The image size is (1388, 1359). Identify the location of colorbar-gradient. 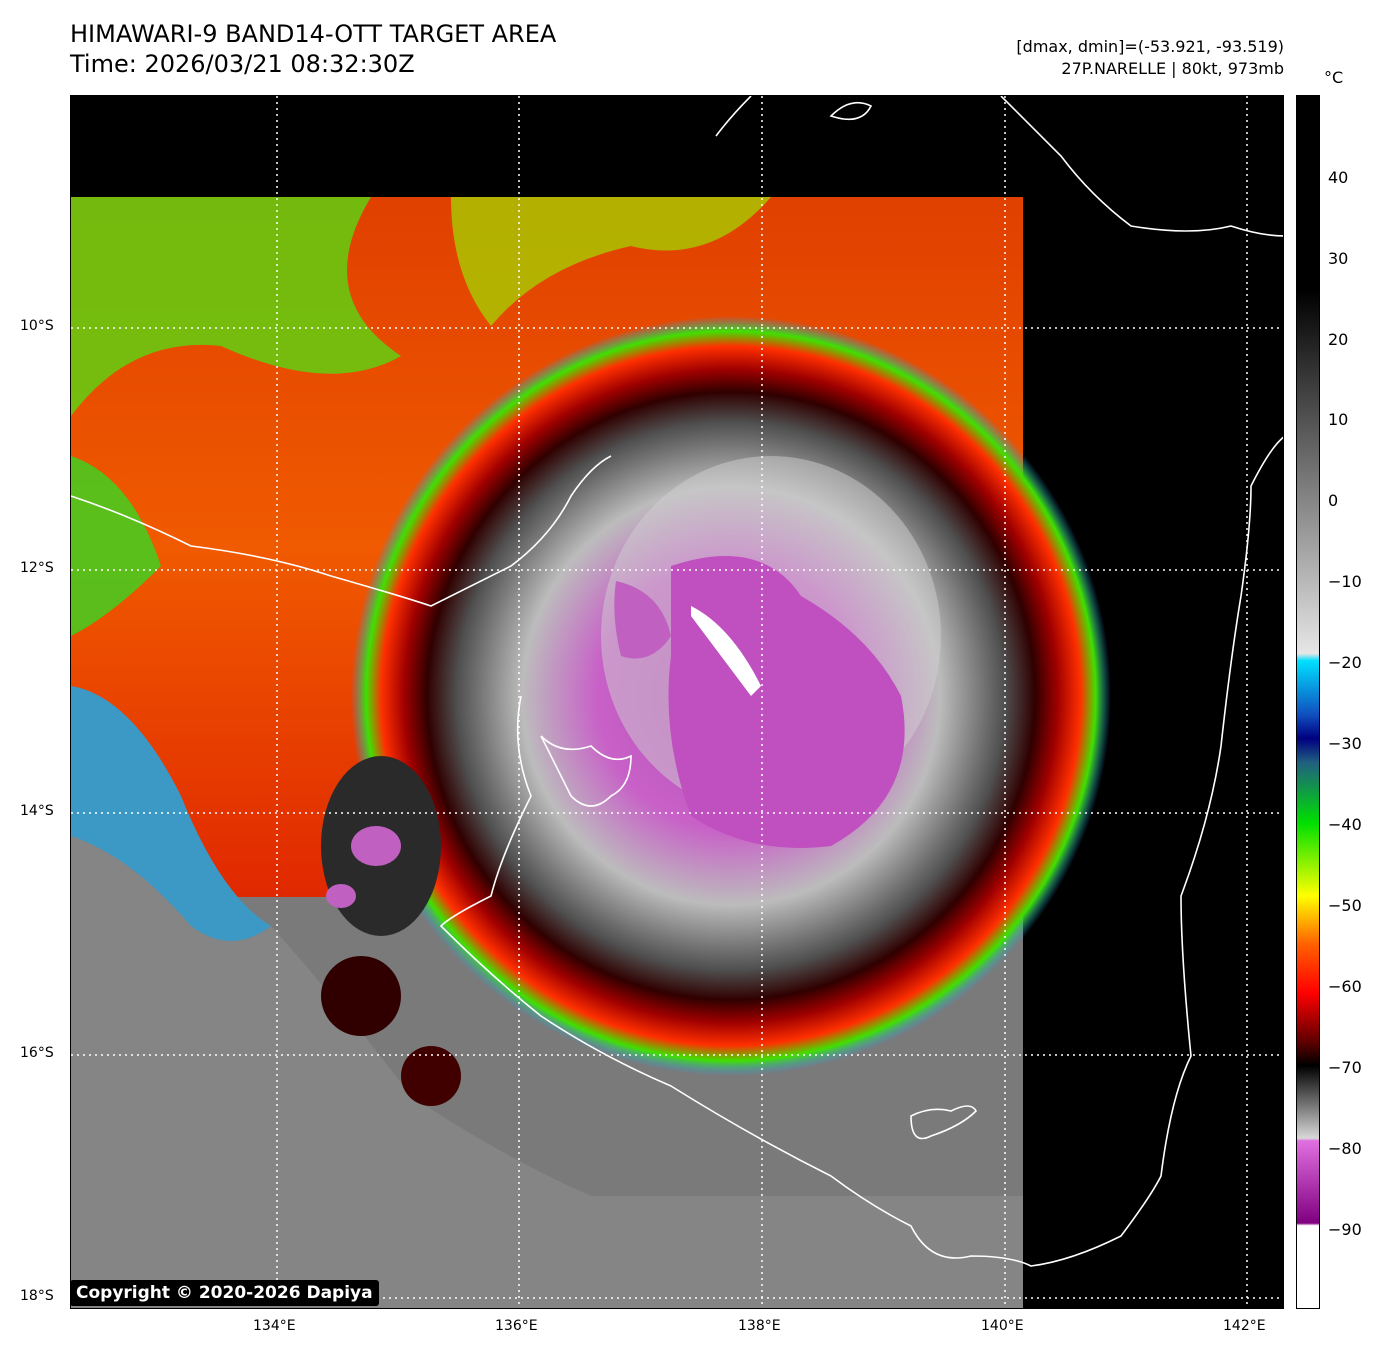
(1308, 702).